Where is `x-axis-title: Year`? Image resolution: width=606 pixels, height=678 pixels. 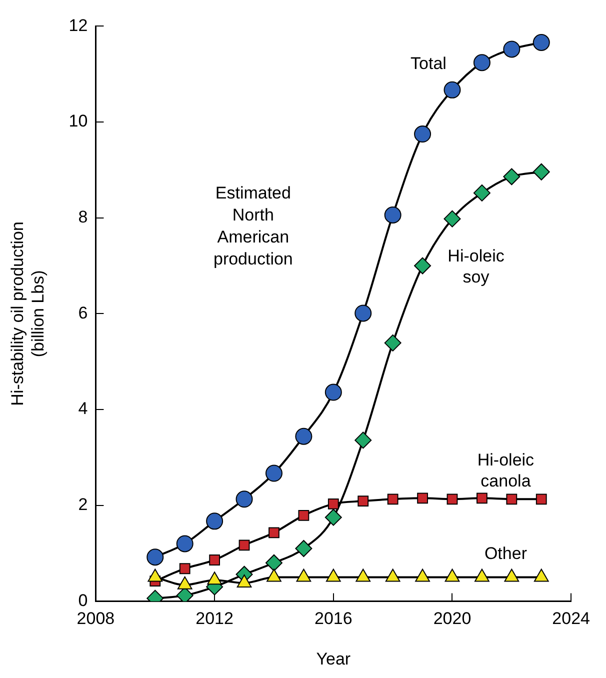
x-axis-title: Year is located at coordinates (333, 658).